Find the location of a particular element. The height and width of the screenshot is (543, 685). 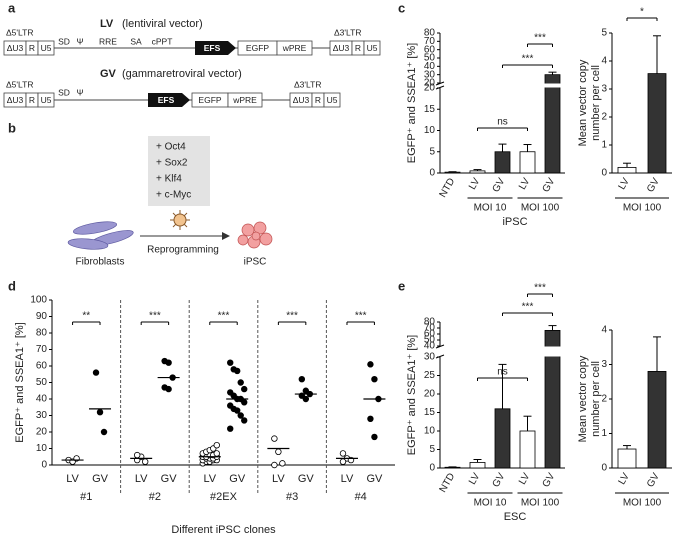

panel-label: c is located at coordinates (401, 7).